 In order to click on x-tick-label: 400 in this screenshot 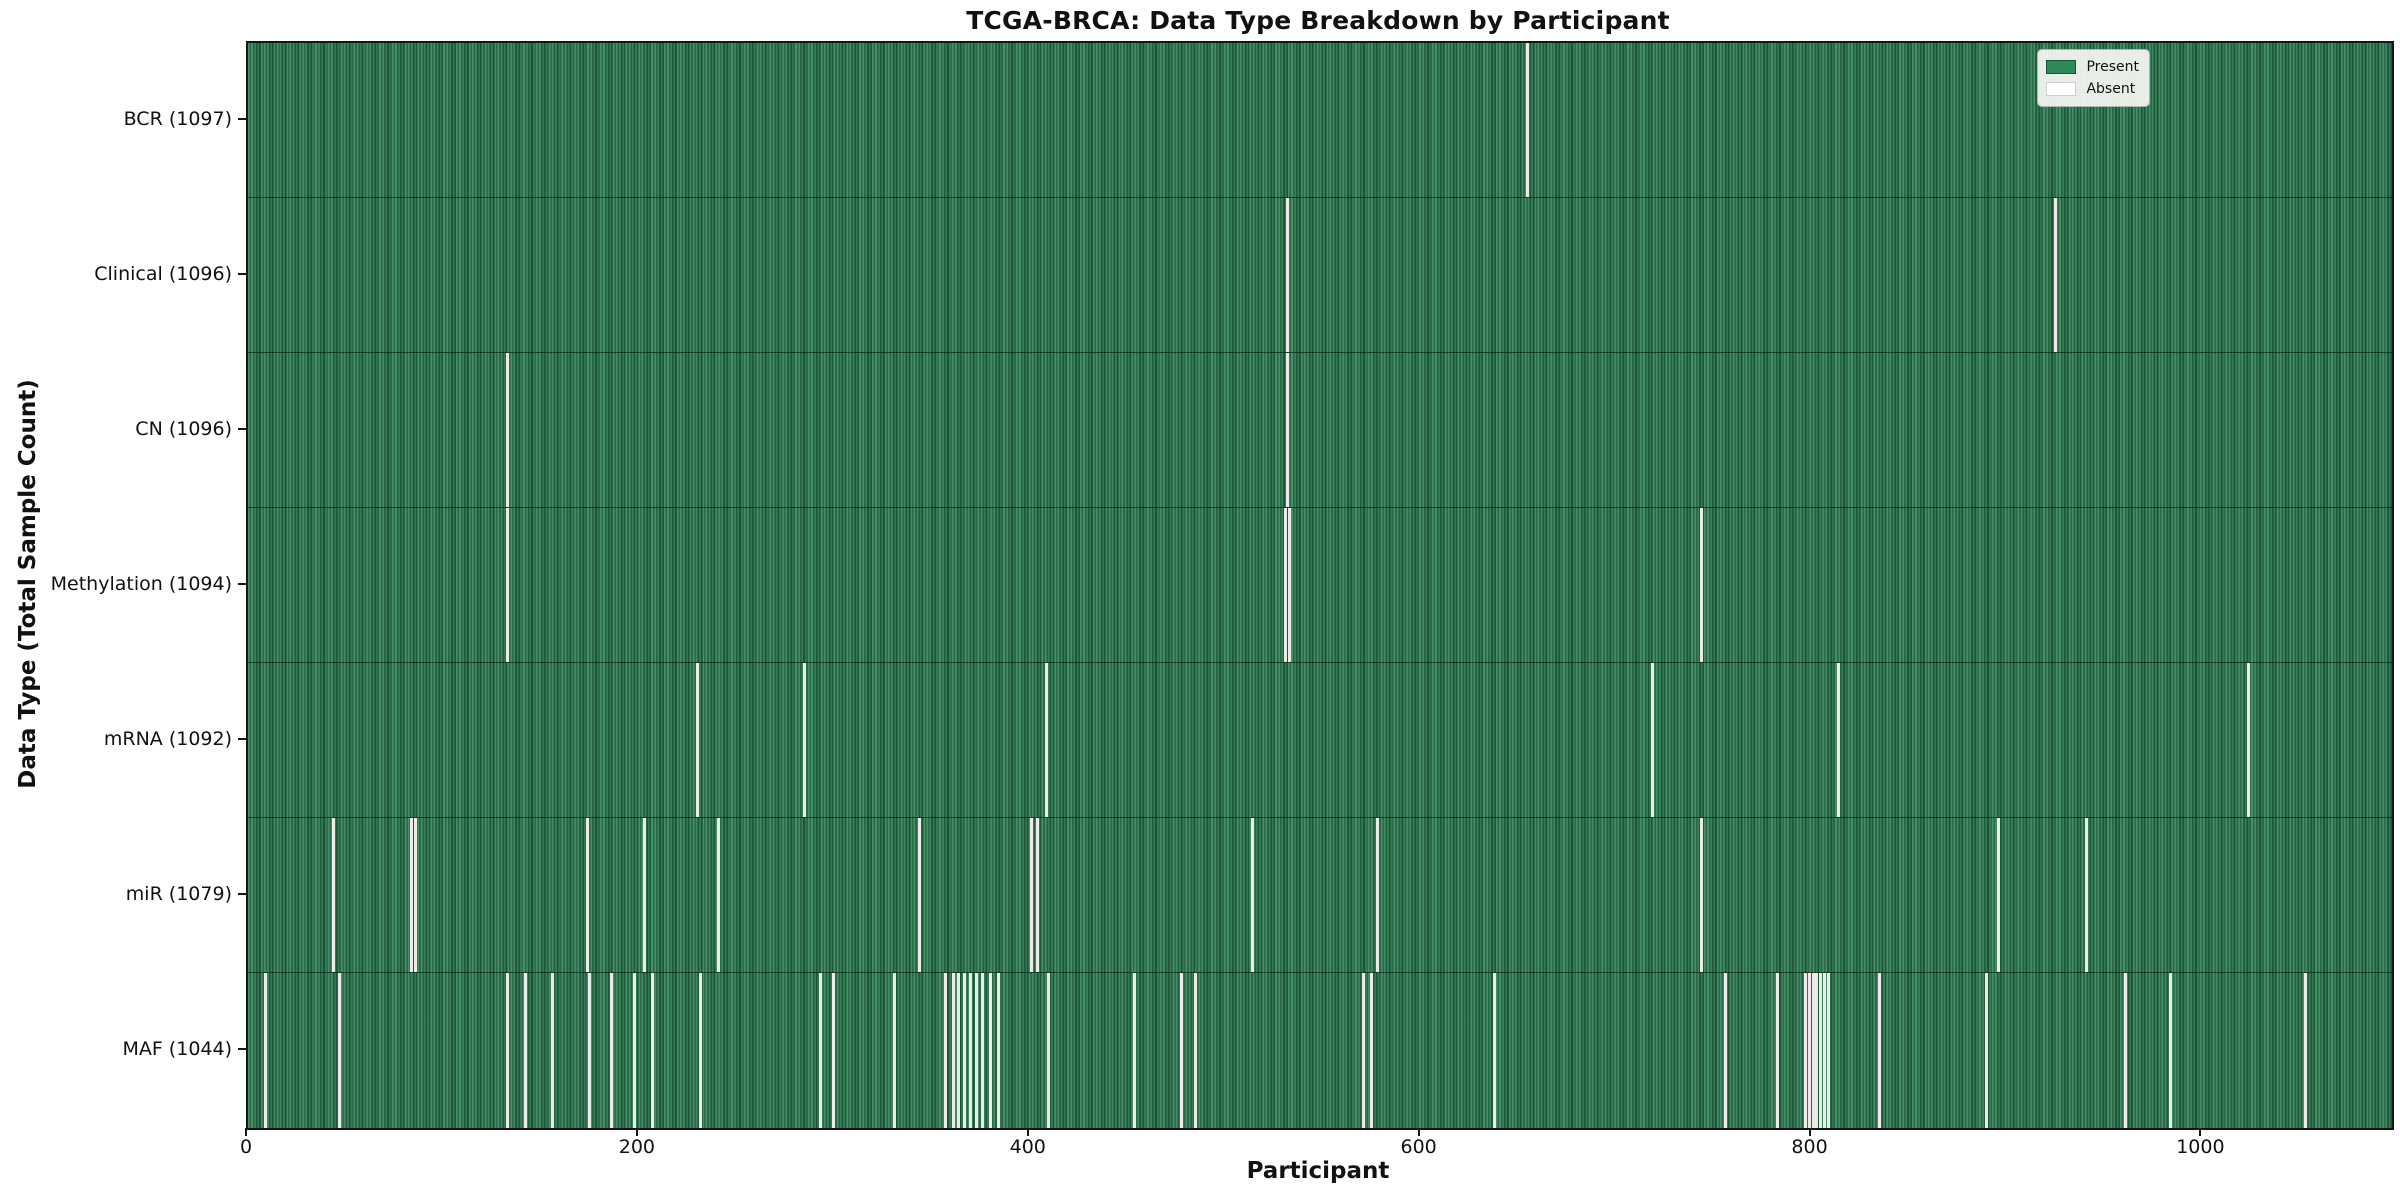, I will do `click(1027, 1147)`.